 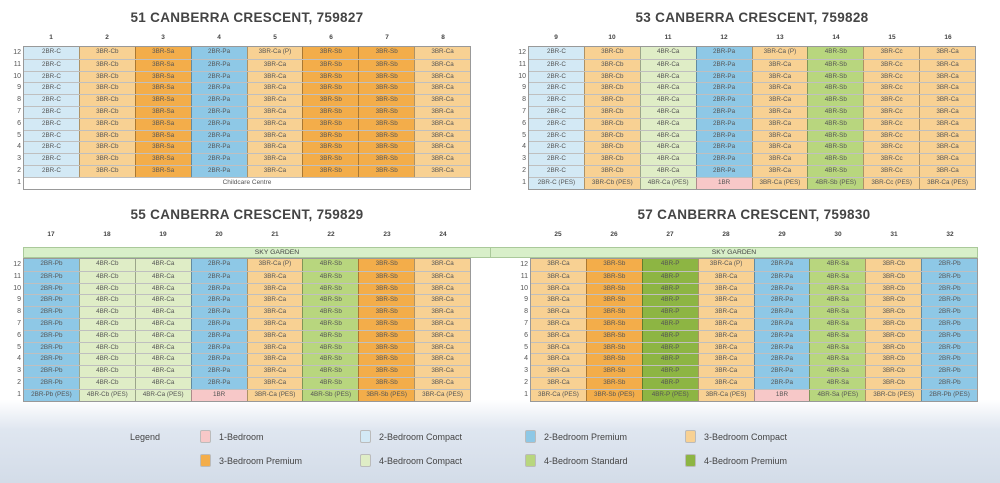 I want to click on unit-cell: 2BR-Pb (PES), so click(x=51, y=395).